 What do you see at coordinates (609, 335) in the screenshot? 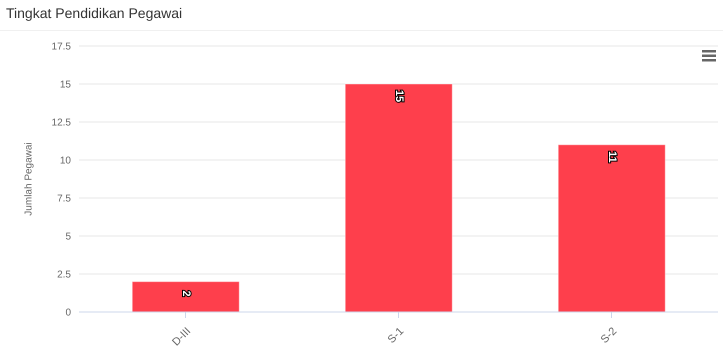
I see `x-tick-label: S-2` at bounding box center [609, 335].